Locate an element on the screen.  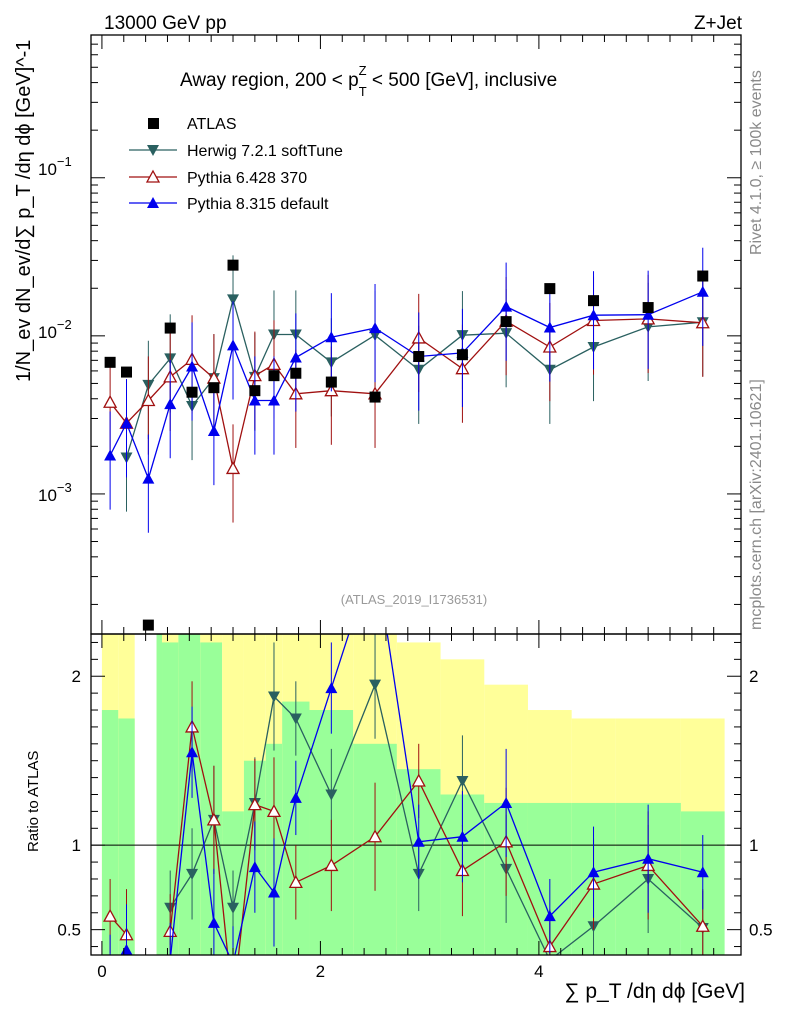
xlabel: ∑ p_T /dη dϕ [GeV] is located at coordinates (655, 991).